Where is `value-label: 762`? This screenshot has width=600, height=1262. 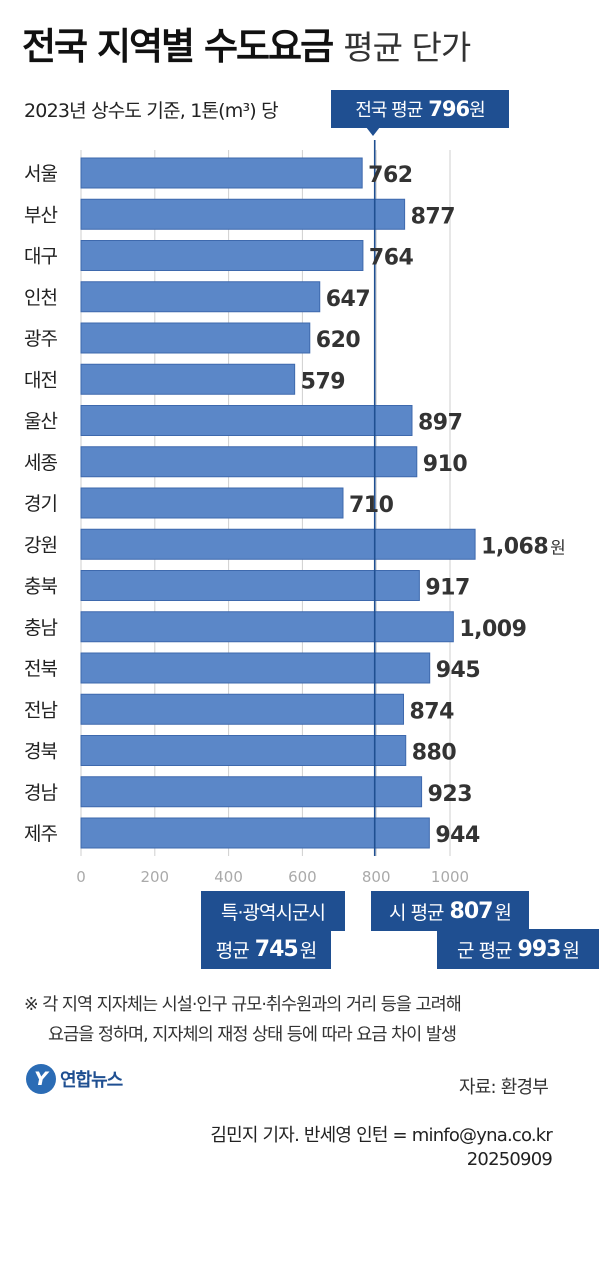
value-label: 762 is located at coordinates (390, 175).